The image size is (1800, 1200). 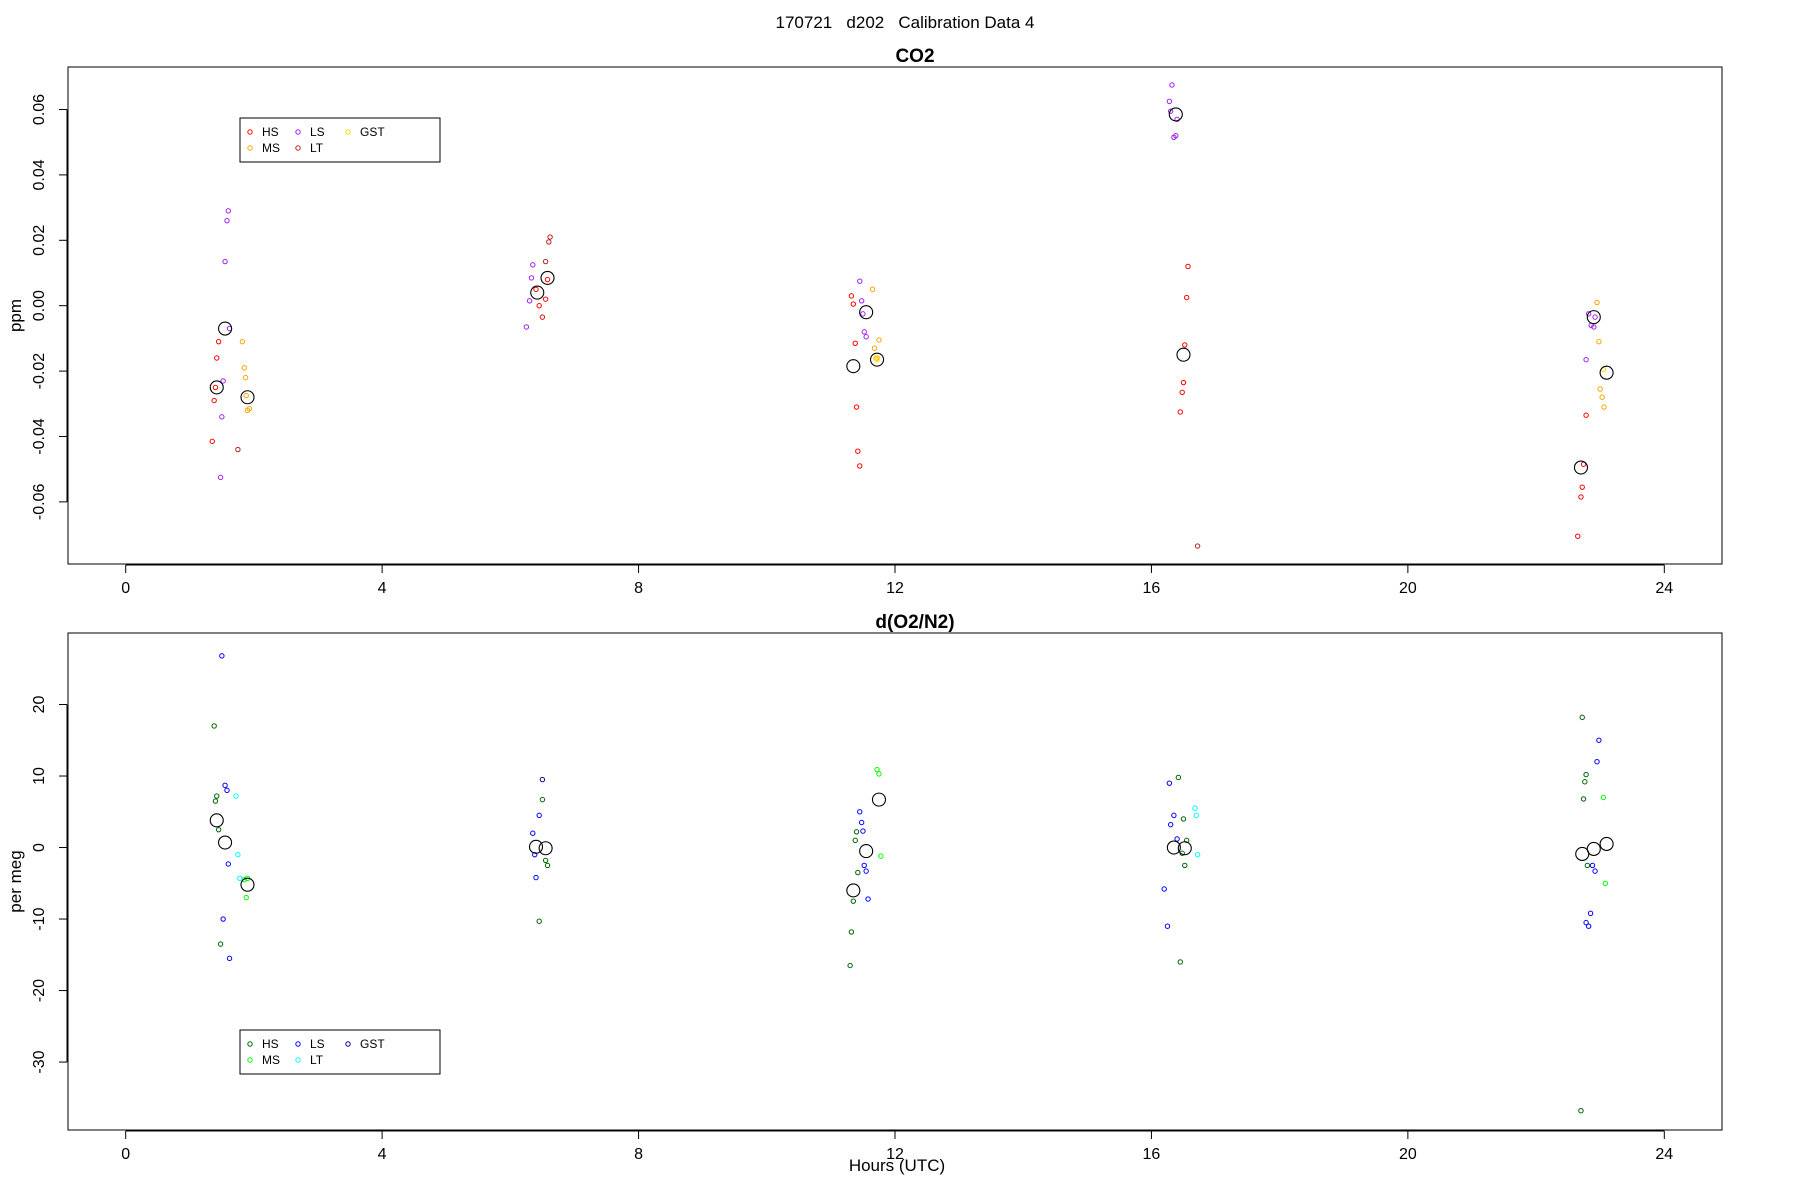 I want to click on o2n2-x-tick-label: 4, so click(x=382, y=1154).